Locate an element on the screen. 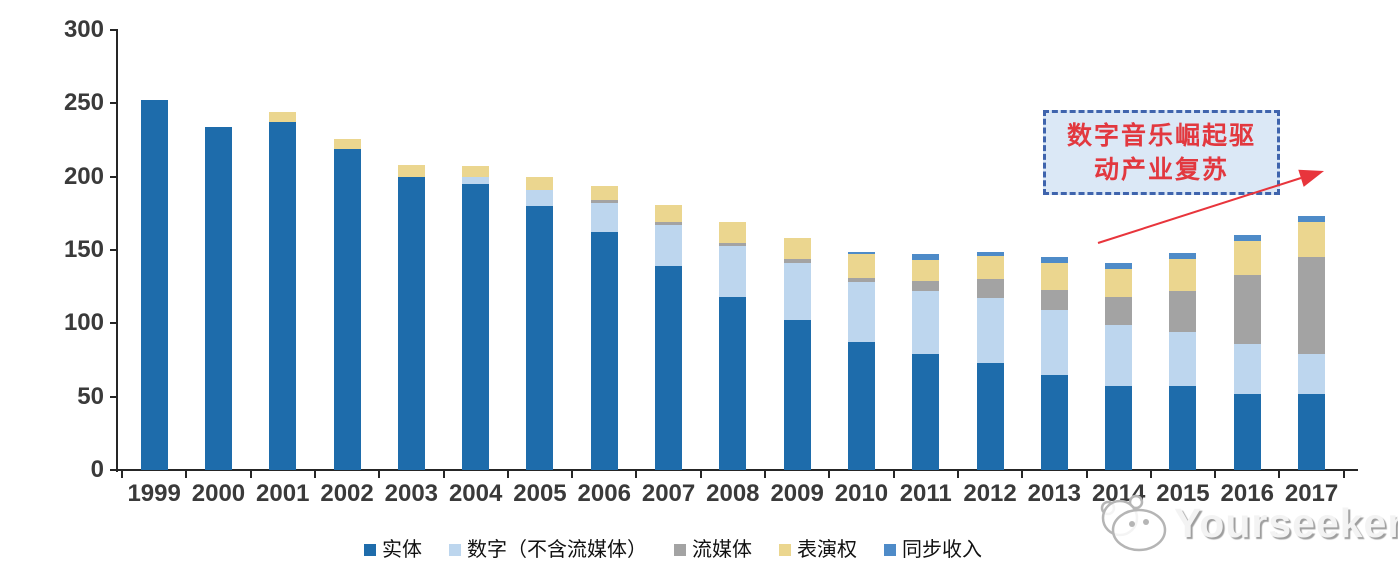  y-axis-line is located at coordinates (117, 250).